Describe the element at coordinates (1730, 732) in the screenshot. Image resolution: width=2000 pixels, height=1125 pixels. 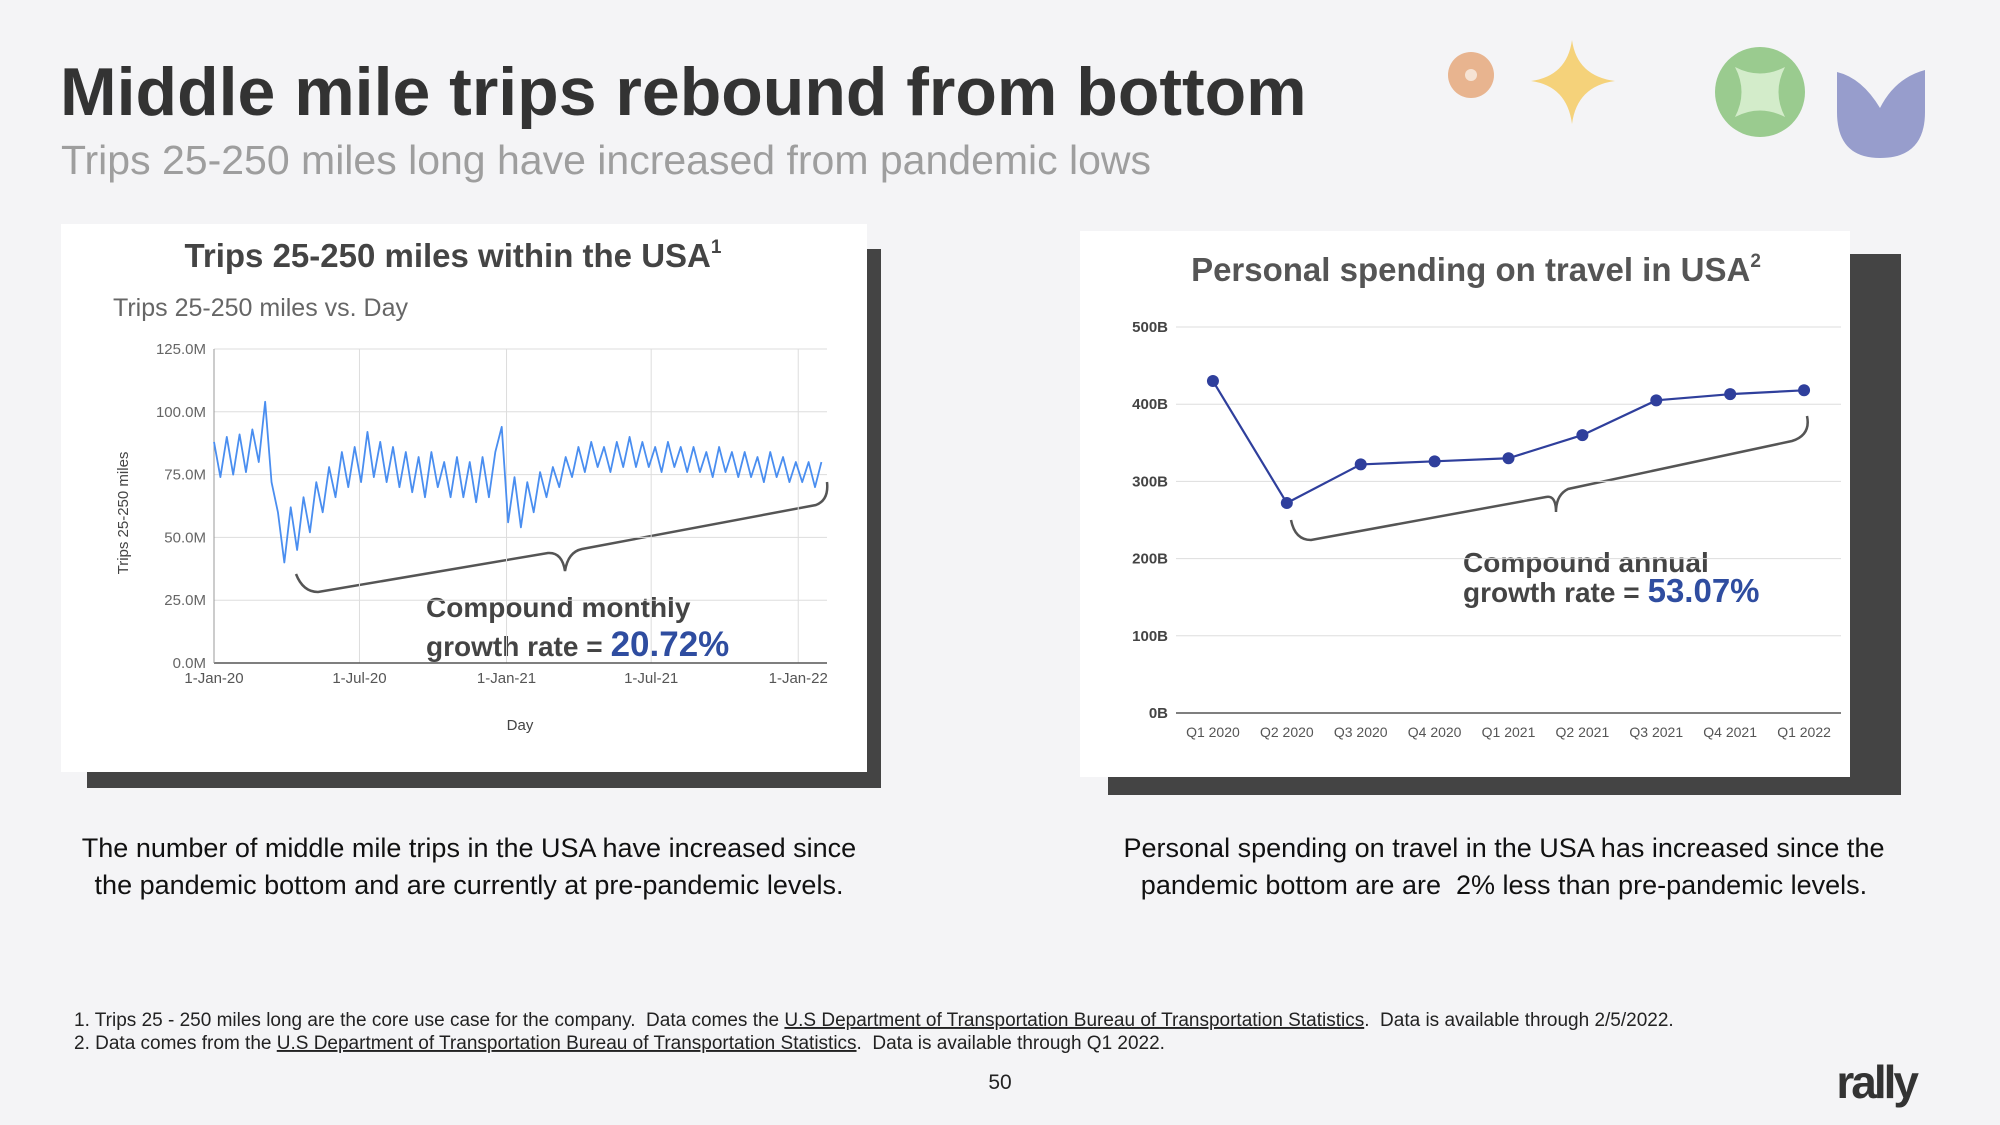
I see `x-tick-label: Q4 2021` at that location.